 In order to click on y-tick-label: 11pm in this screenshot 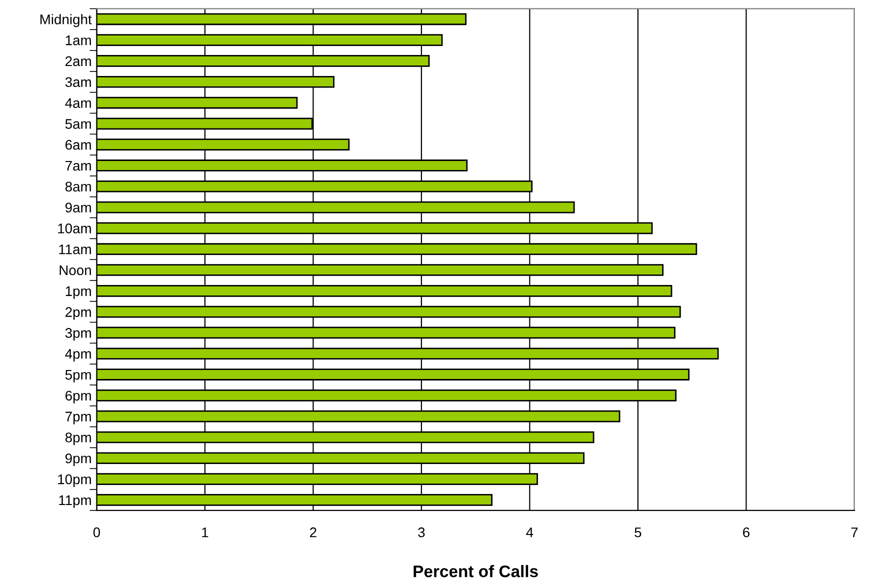, I will do `click(75, 501)`.